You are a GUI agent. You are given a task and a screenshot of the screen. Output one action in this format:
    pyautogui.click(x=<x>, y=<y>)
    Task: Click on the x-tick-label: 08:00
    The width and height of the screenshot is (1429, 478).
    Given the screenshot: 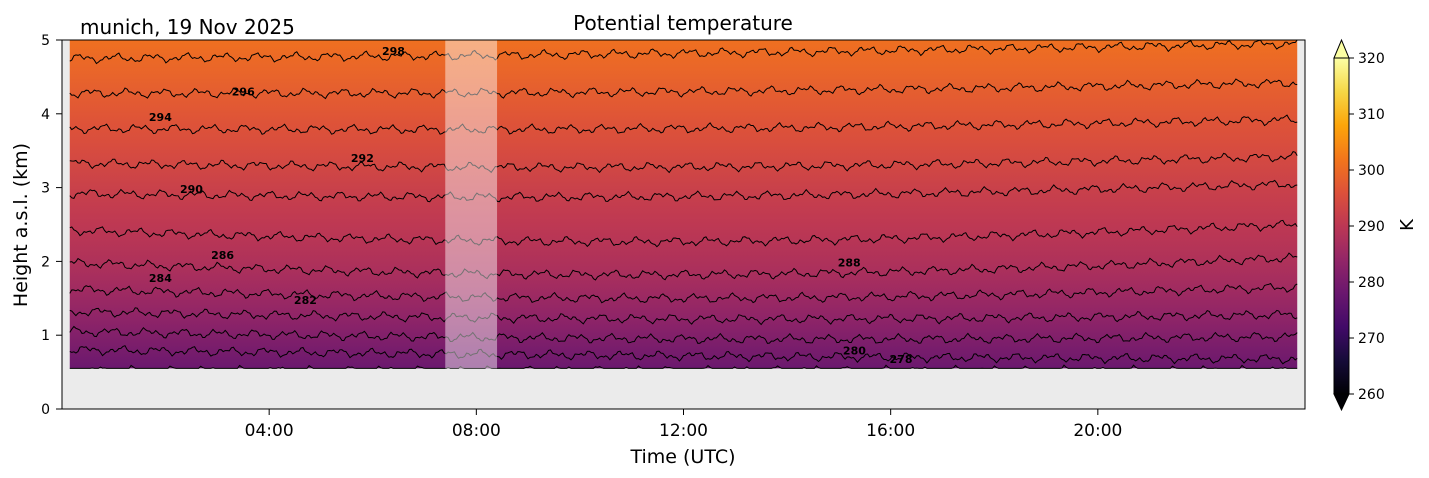 What is the action you would take?
    pyautogui.click(x=476, y=431)
    